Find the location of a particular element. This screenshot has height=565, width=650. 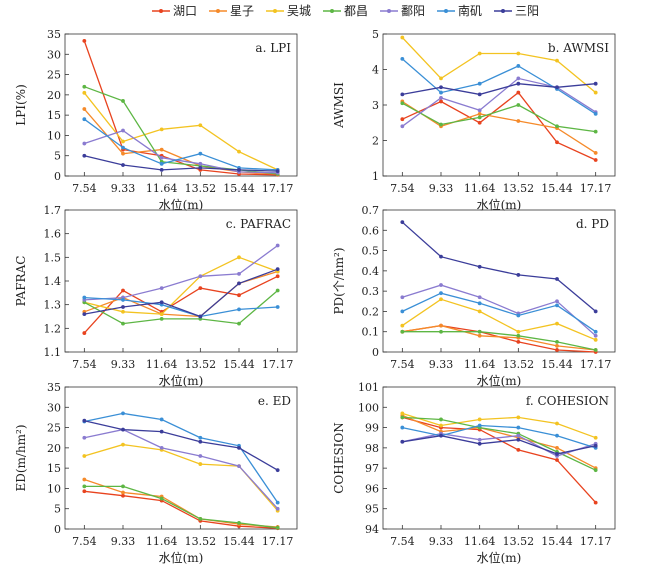

y-tick-label: 0.5 is located at coordinates (371, 251).